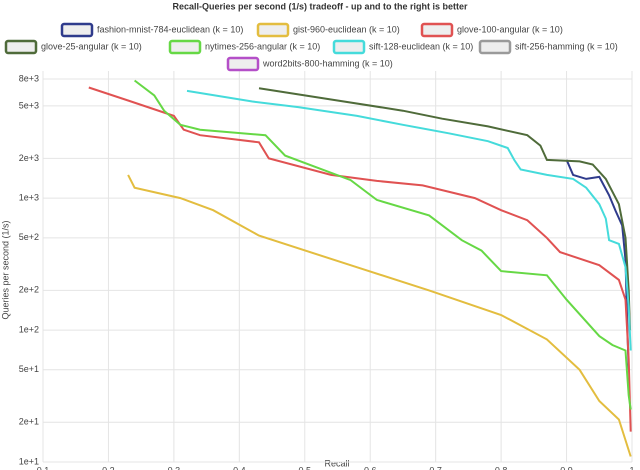 This screenshot has height=470, width=640. Describe the element at coordinates (29, 105) in the screenshot. I see `y-tick-label: 5e+3` at that location.